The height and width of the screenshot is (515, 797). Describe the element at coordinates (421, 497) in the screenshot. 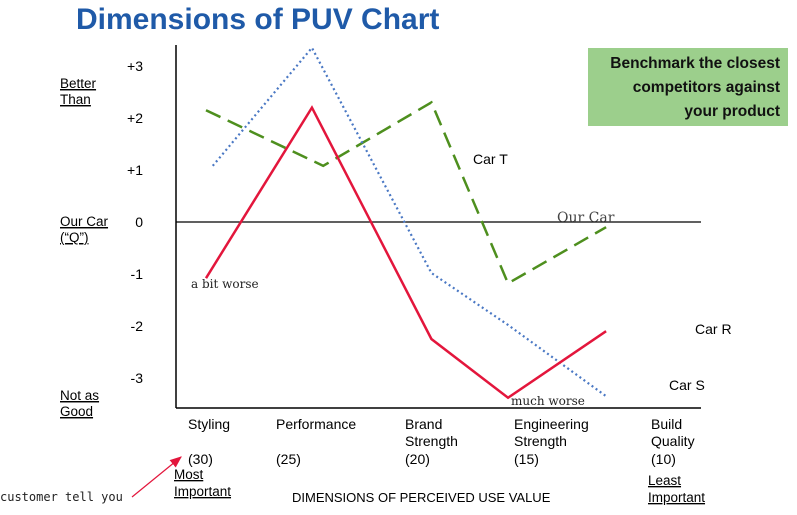

I see `x-axis-title: DIMENSIONS OF PERCEIVED USE VALUE` at that location.